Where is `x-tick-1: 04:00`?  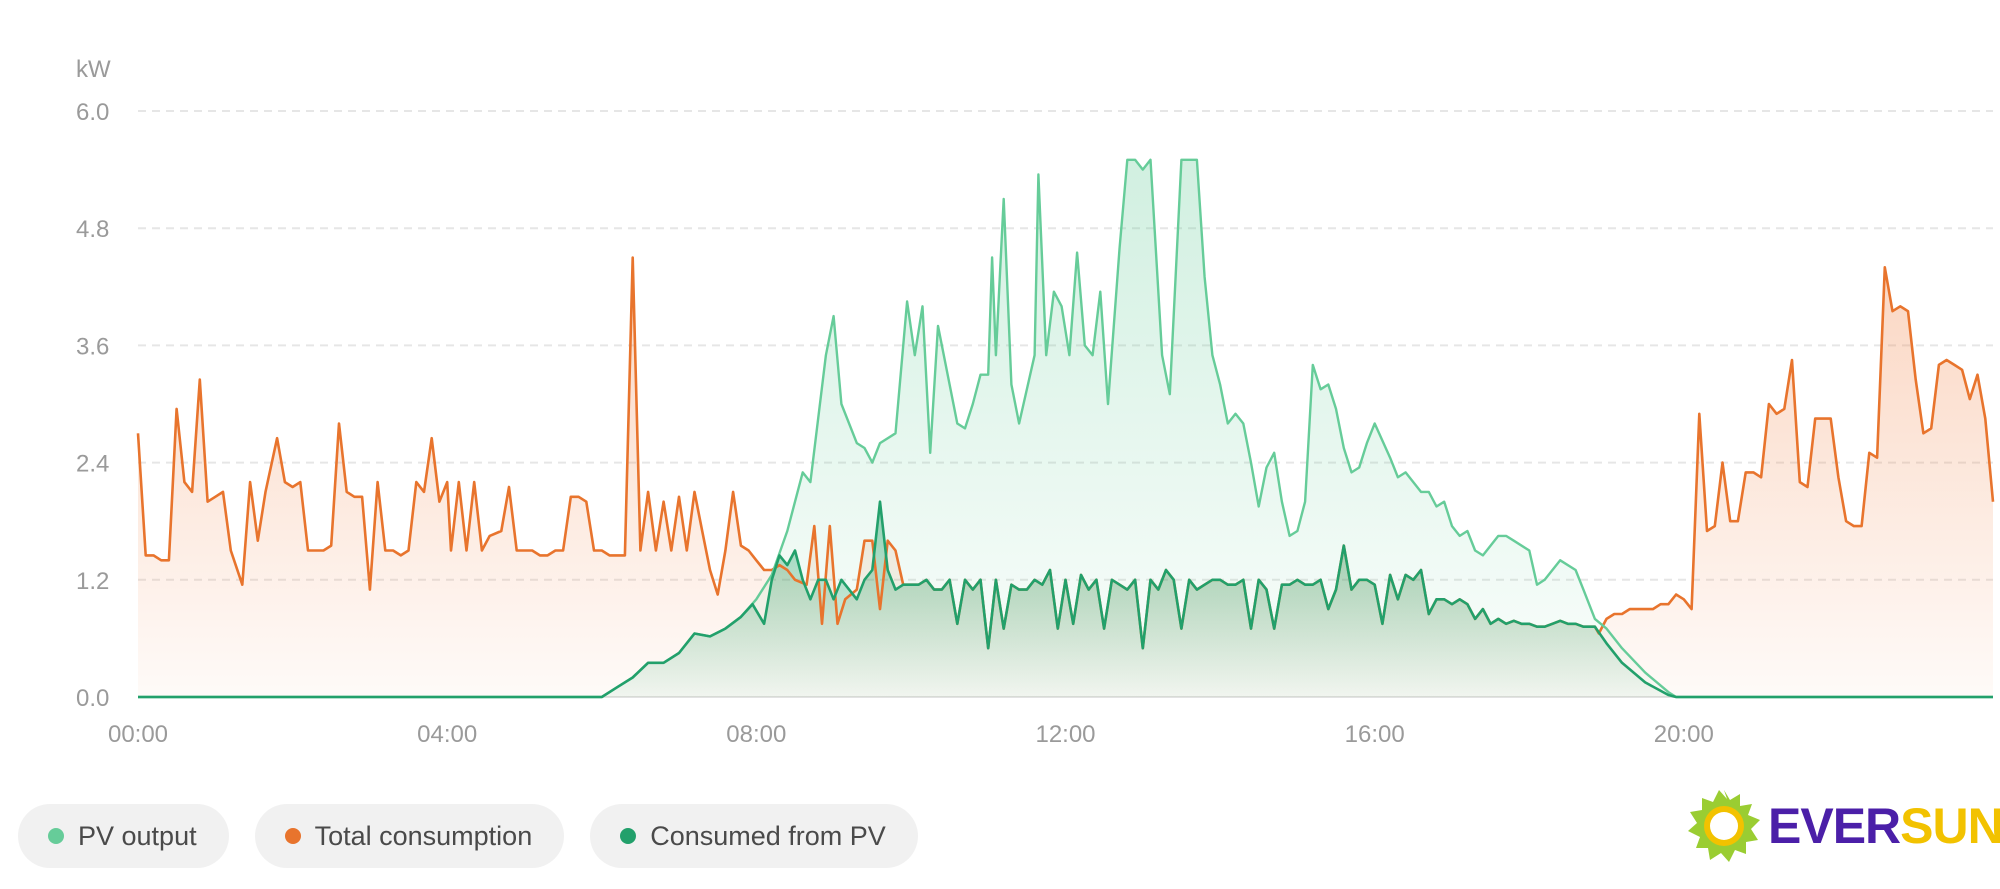 x-tick-1: 04:00 is located at coordinates (447, 734).